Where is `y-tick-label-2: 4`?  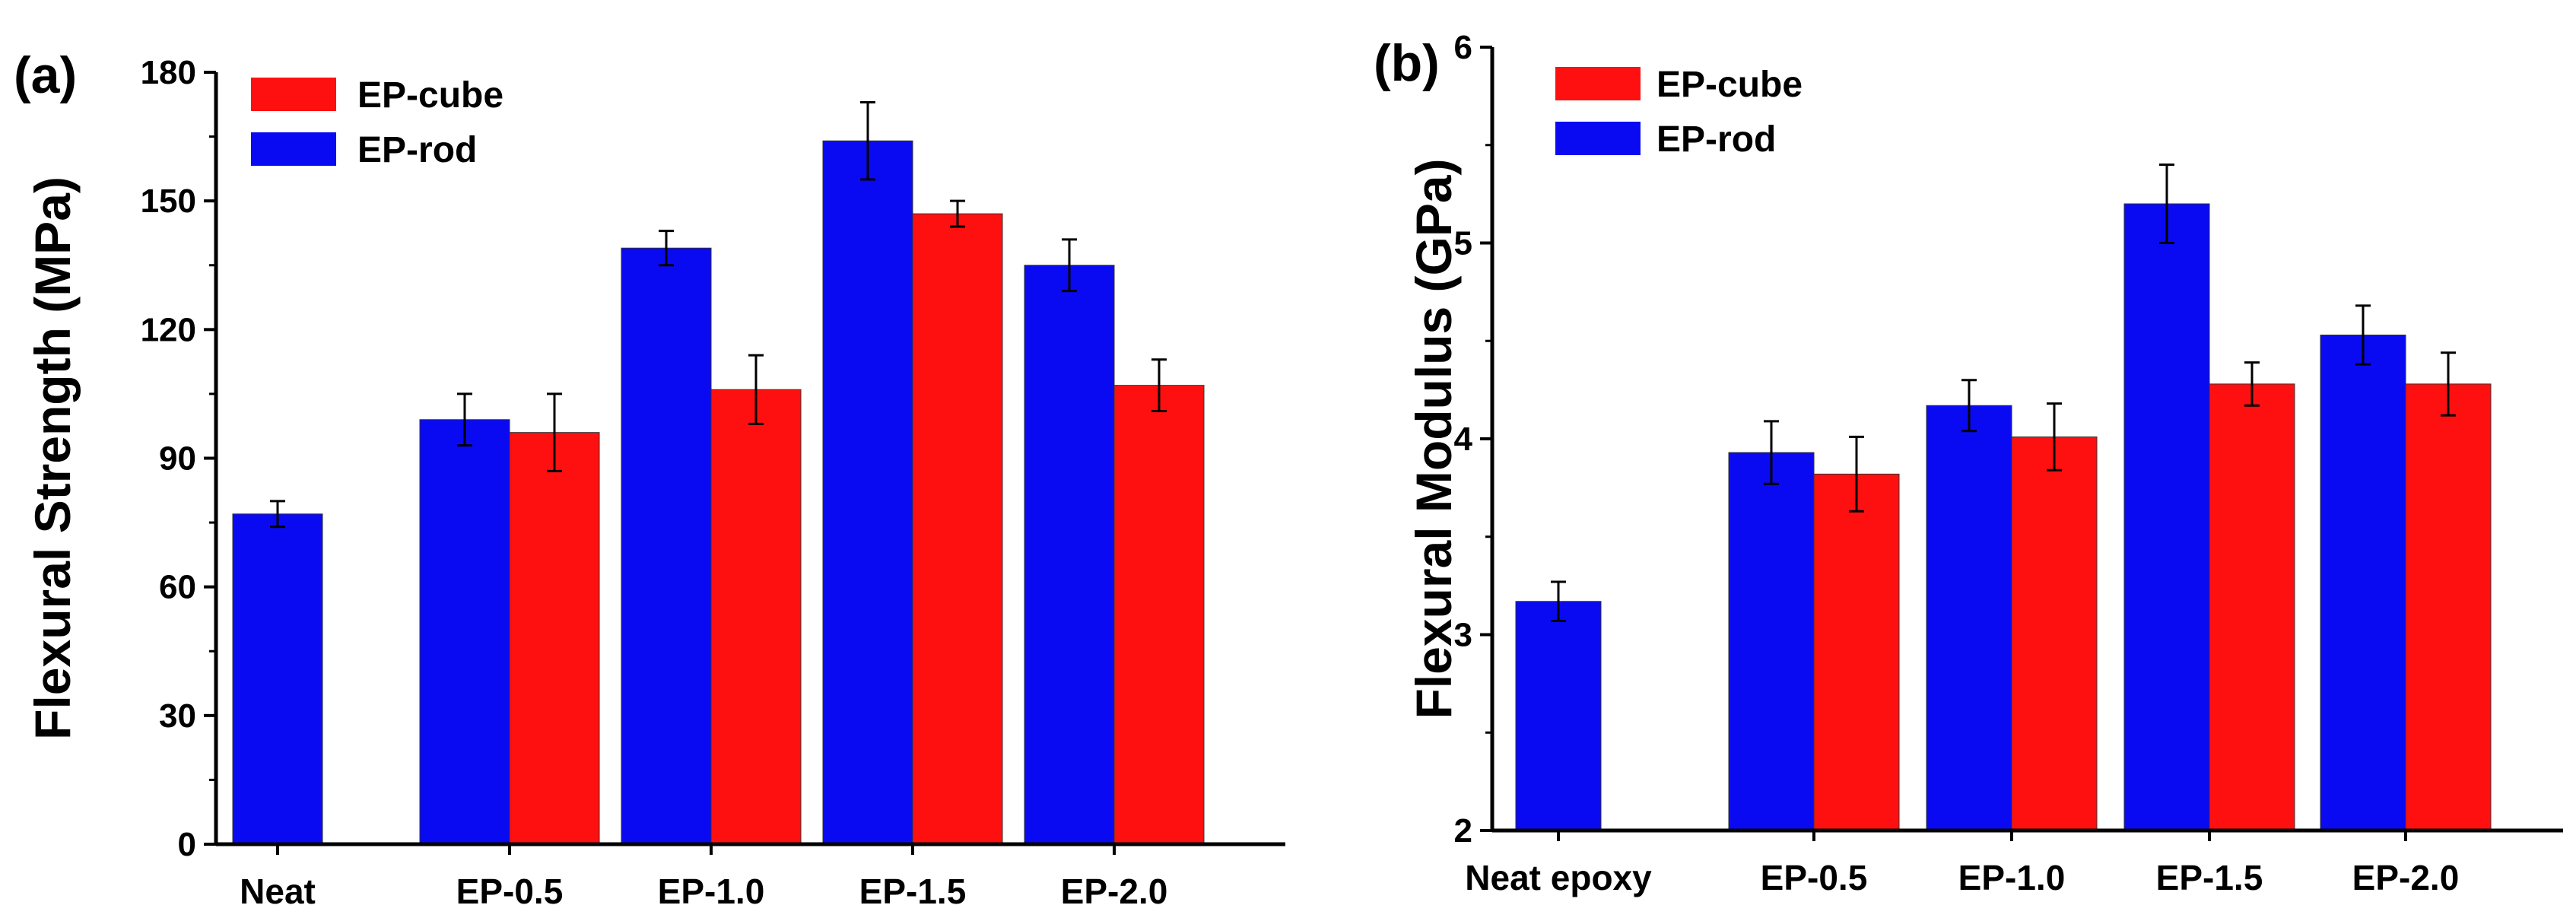 y-tick-label-2: 4 is located at coordinates (1463, 439).